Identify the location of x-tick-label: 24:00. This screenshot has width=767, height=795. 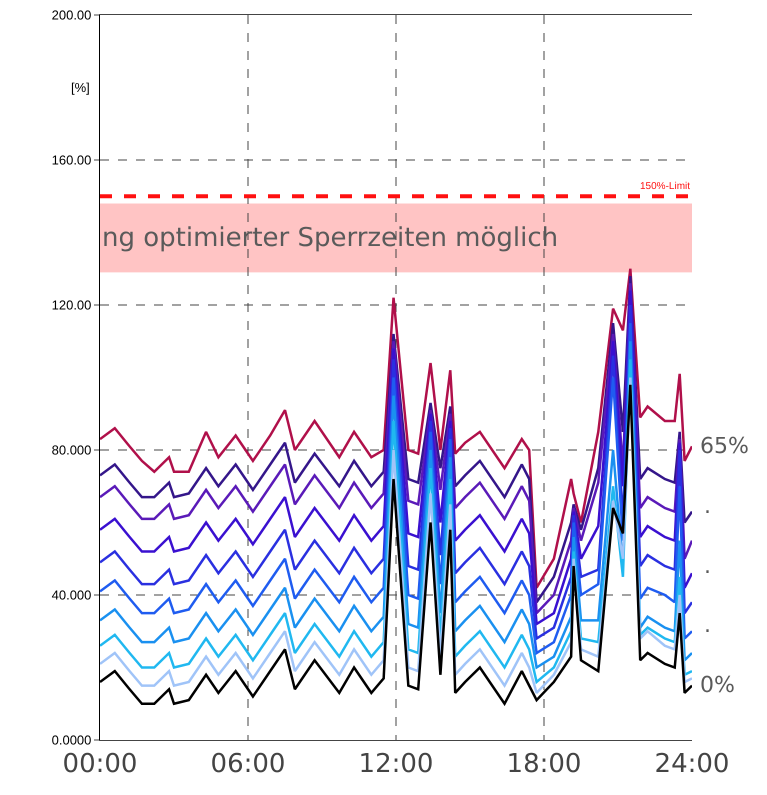
(692, 764).